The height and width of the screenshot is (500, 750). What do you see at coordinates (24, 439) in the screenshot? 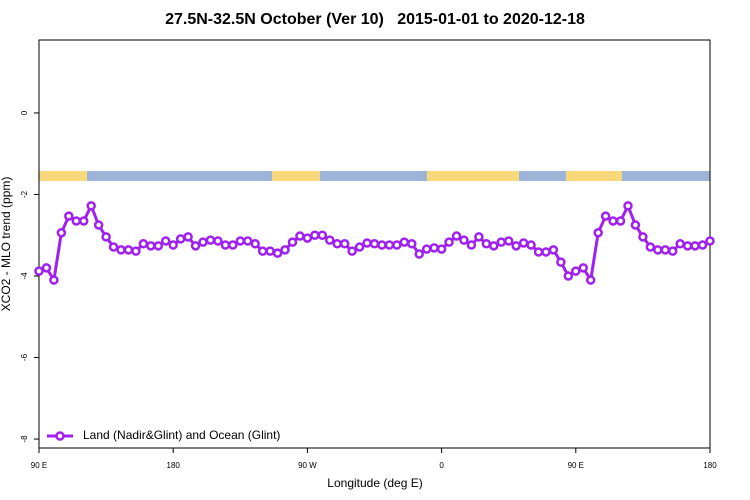
I see `y-tick-label: -8` at bounding box center [24, 439].